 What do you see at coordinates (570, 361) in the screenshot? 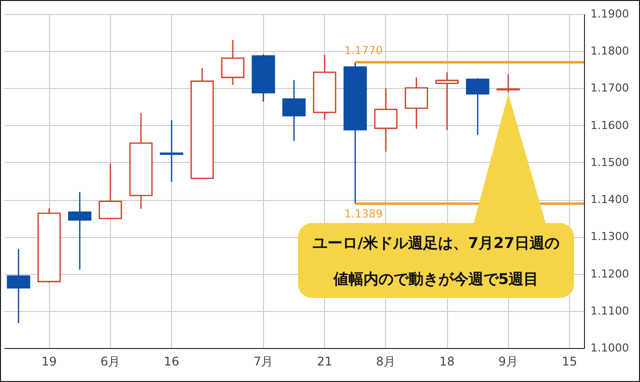
I see `x-tick-label: 15` at bounding box center [570, 361].